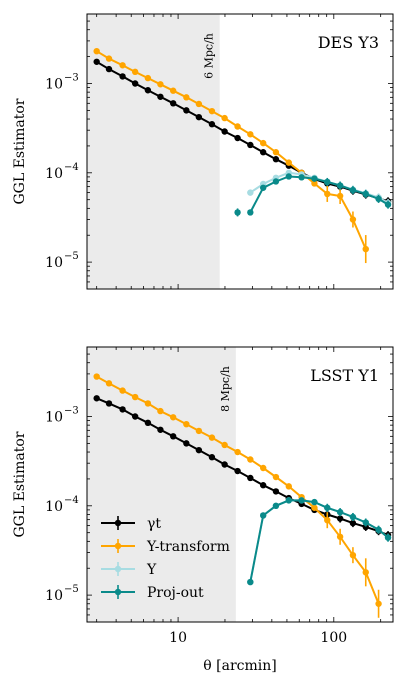  I want to click on y-axis-label: GGL Estimator, so click(20, 484).